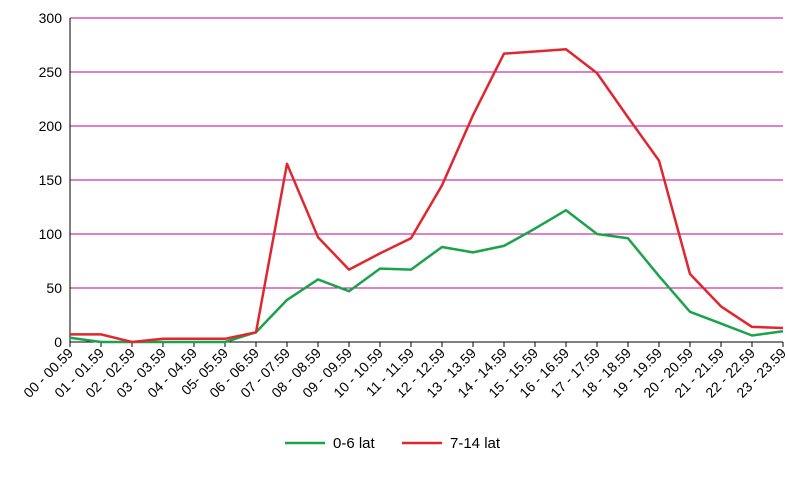 The width and height of the screenshot is (788, 481). Describe the element at coordinates (354, 443) in the screenshot. I see `legend-label-1: 0-6 lat` at that location.